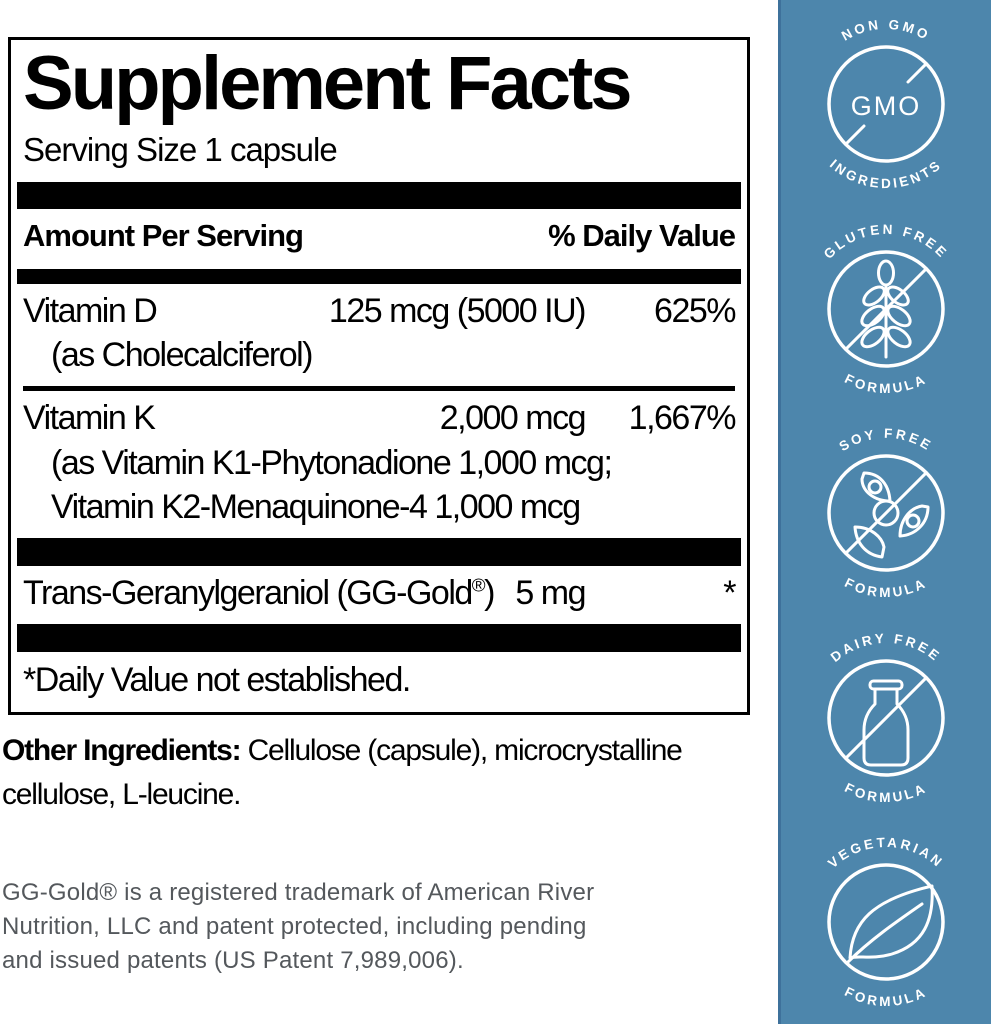 Image resolution: width=991 pixels, height=1024 pixels. I want to click on dairy-free-badge: DAIRY FREE FORMULA, so click(886, 717).